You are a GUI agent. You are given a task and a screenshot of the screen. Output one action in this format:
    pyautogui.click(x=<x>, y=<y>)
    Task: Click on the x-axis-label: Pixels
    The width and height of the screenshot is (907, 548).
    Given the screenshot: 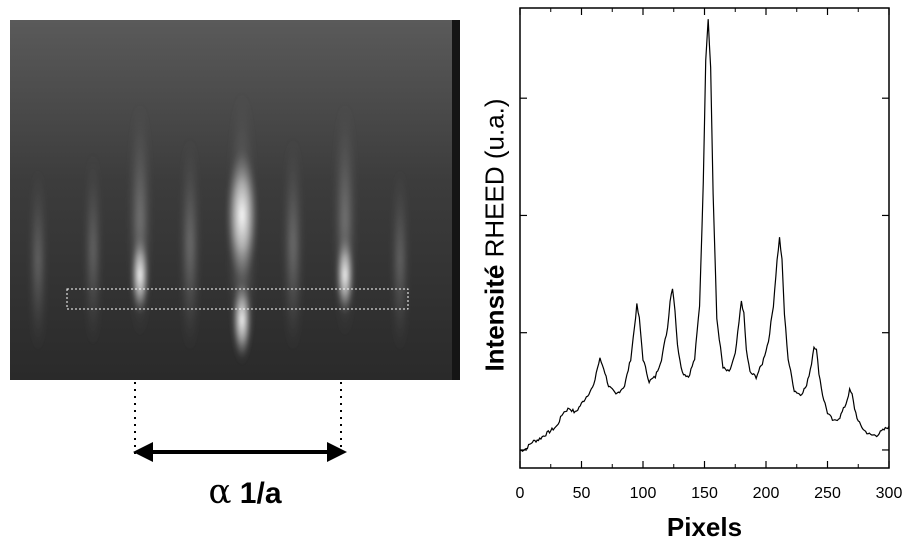 What is the action you would take?
    pyautogui.click(x=704, y=527)
    